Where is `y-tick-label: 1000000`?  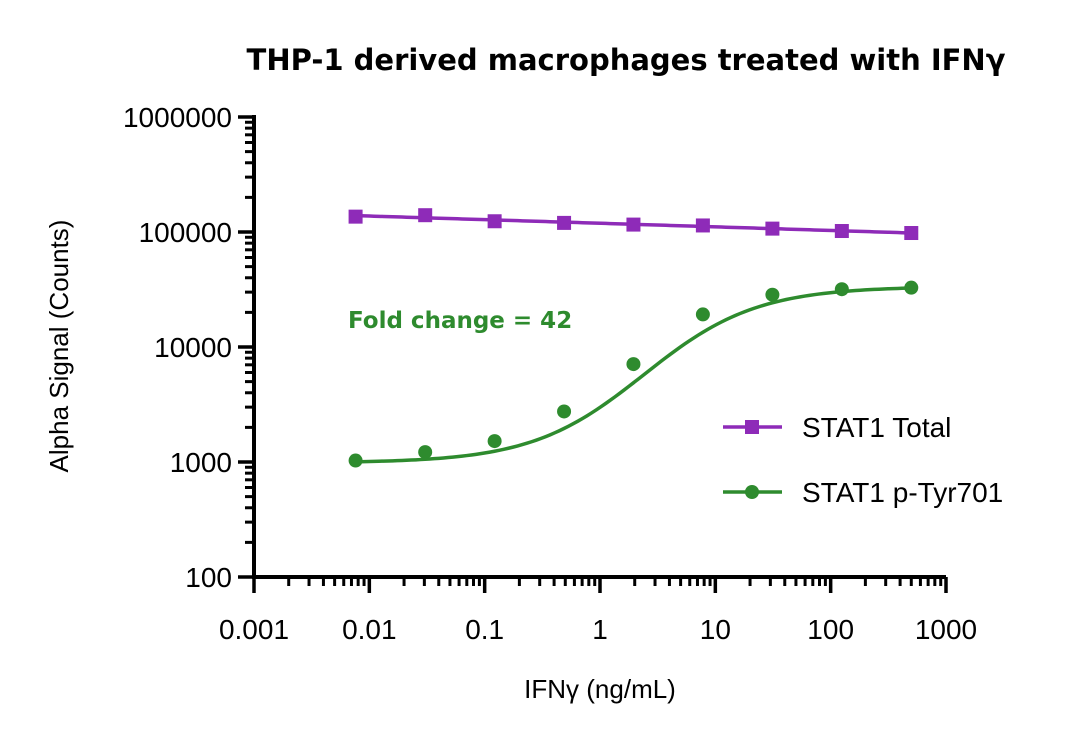
y-tick-label: 1000000 is located at coordinates (177, 117).